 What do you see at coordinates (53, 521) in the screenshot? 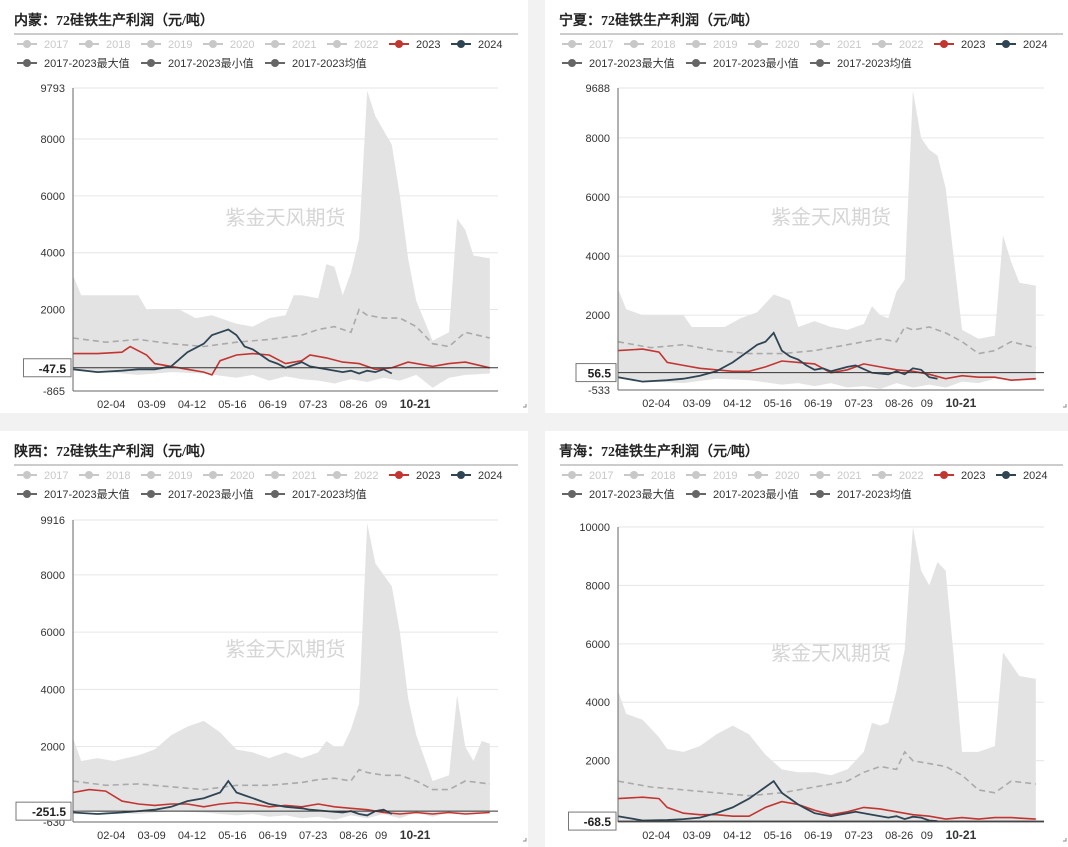
I see `y-tick-label: 9916` at bounding box center [53, 521].